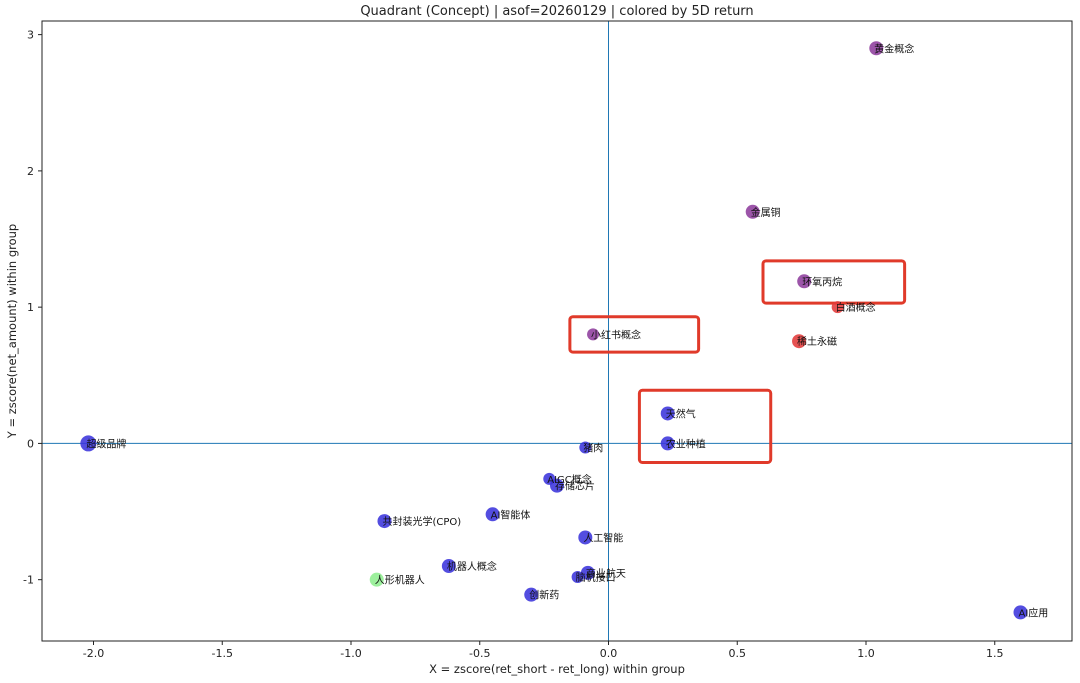 The image size is (1080, 683). What do you see at coordinates (606, 573) in the screenshot?
I see `data-point-label: 商业航天` at bounding box center [606, 573].